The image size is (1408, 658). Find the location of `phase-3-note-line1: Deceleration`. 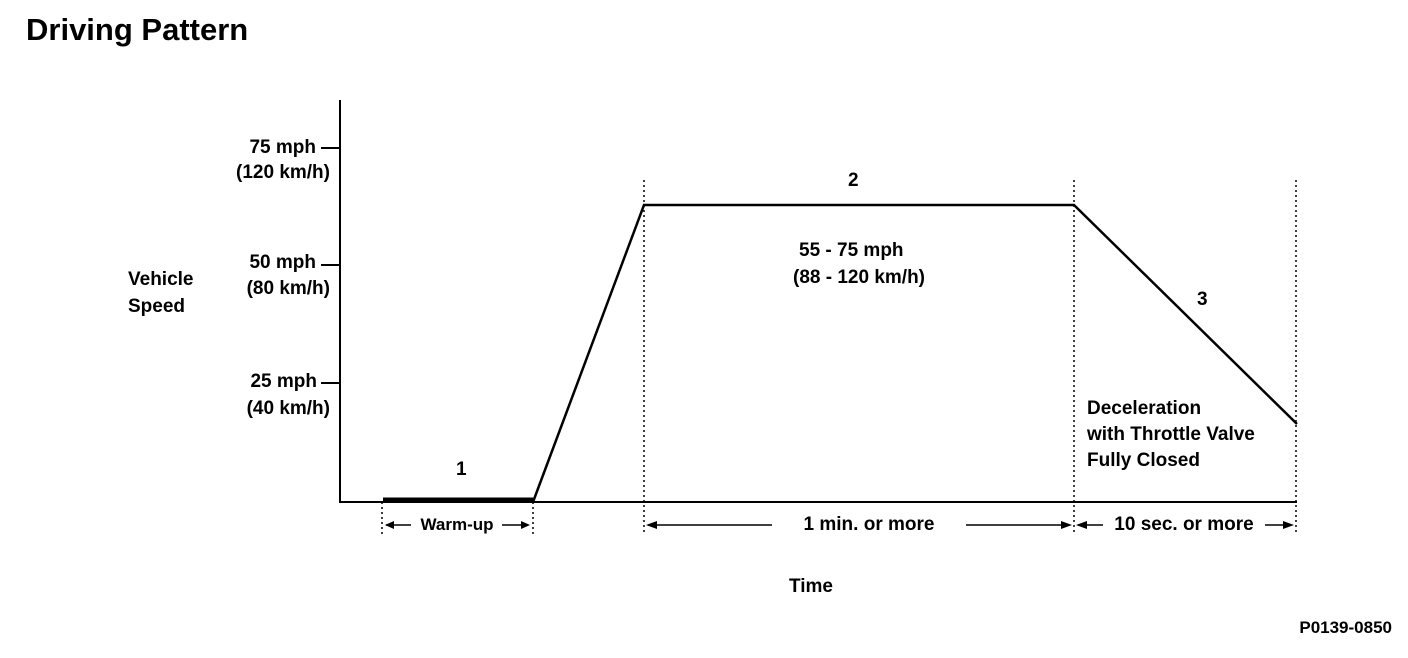

phase-3-note-line1: Deceleration is located at coordinates (1144, 408).